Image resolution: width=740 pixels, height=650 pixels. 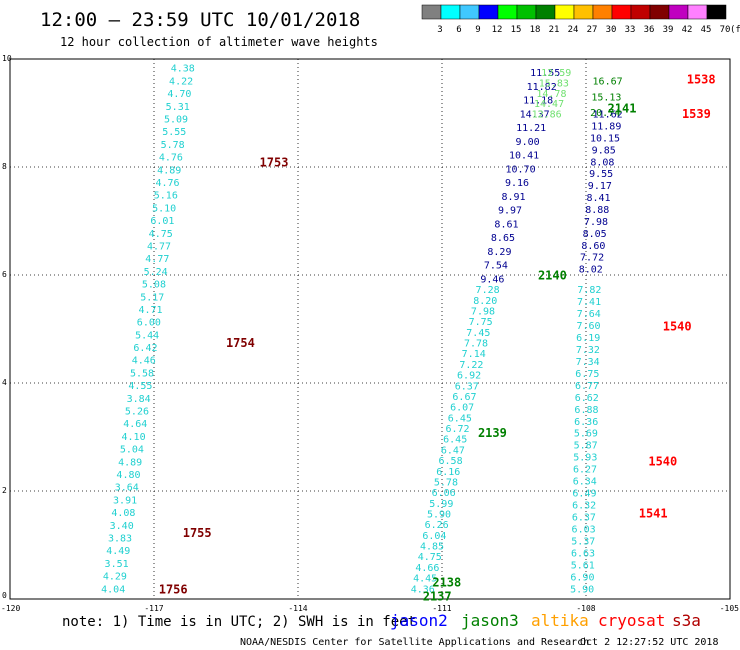 I want to click on wave-height-value: 8.05, so click(x=595, y=234).